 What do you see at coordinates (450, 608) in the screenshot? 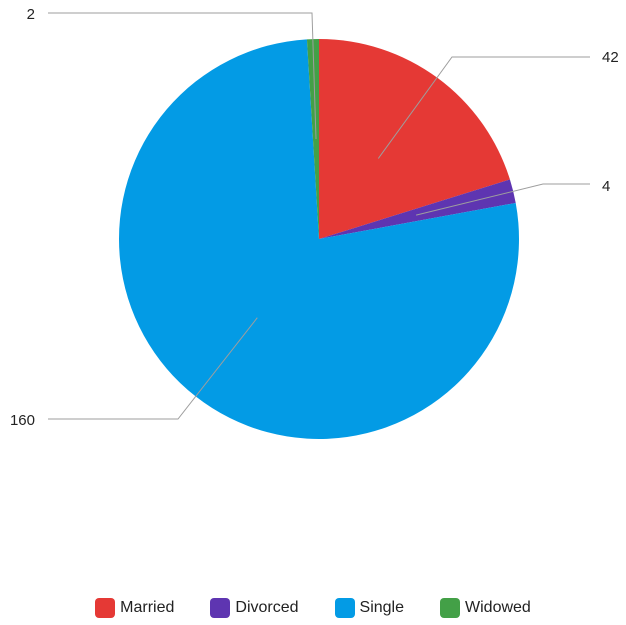
I see `legend-swatch-widowed` at bounding box center [450, 608].